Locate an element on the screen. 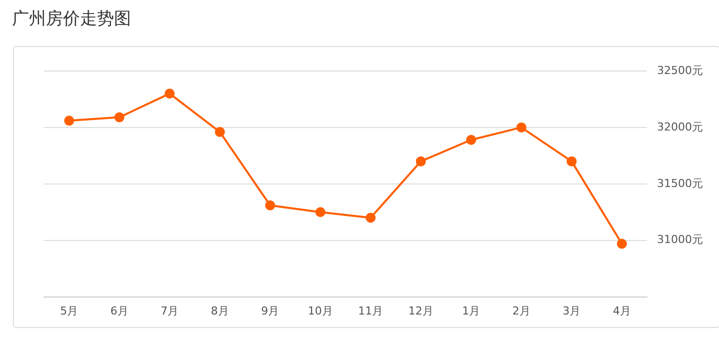 This screenshot has width=719, height=342. x-tick-label: 12月 is located at coordinates (421, 311).